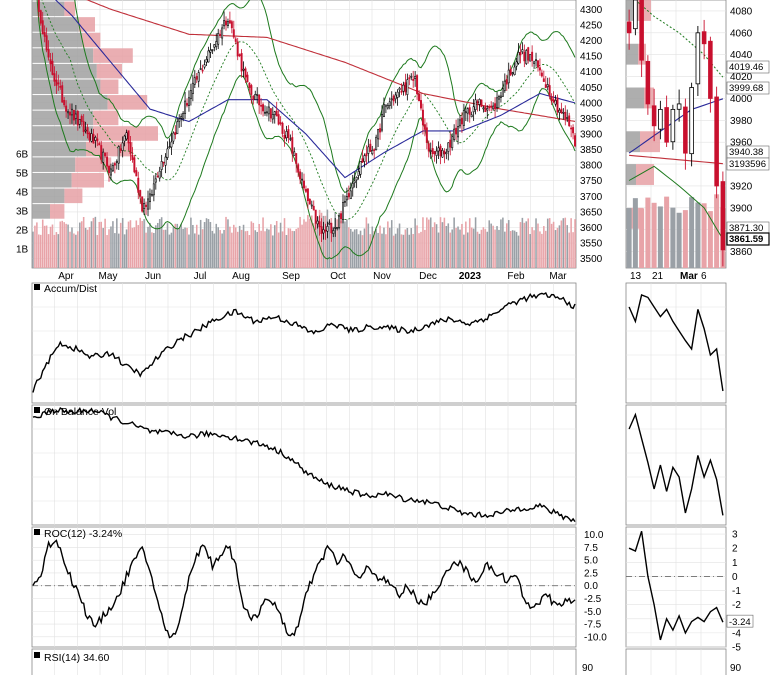 The image size is (770, 675). Describe the element at coordinates (86, 24) in the screenshot. I see `vbp-bar-down` at that location.